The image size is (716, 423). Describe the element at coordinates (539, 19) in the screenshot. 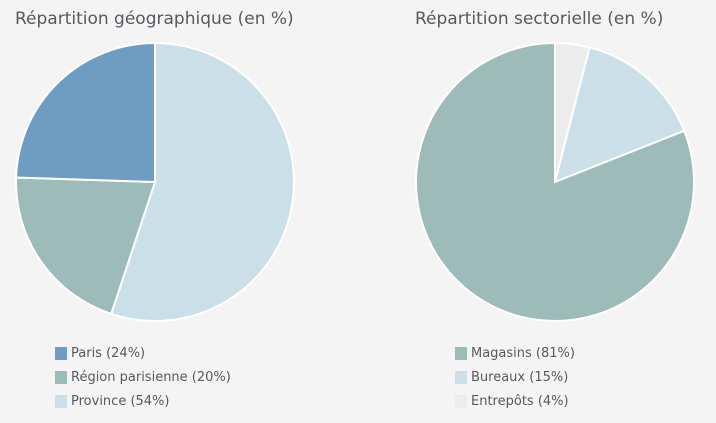

I see `chart-title: Répartition sectorielle (en %)` at that location.